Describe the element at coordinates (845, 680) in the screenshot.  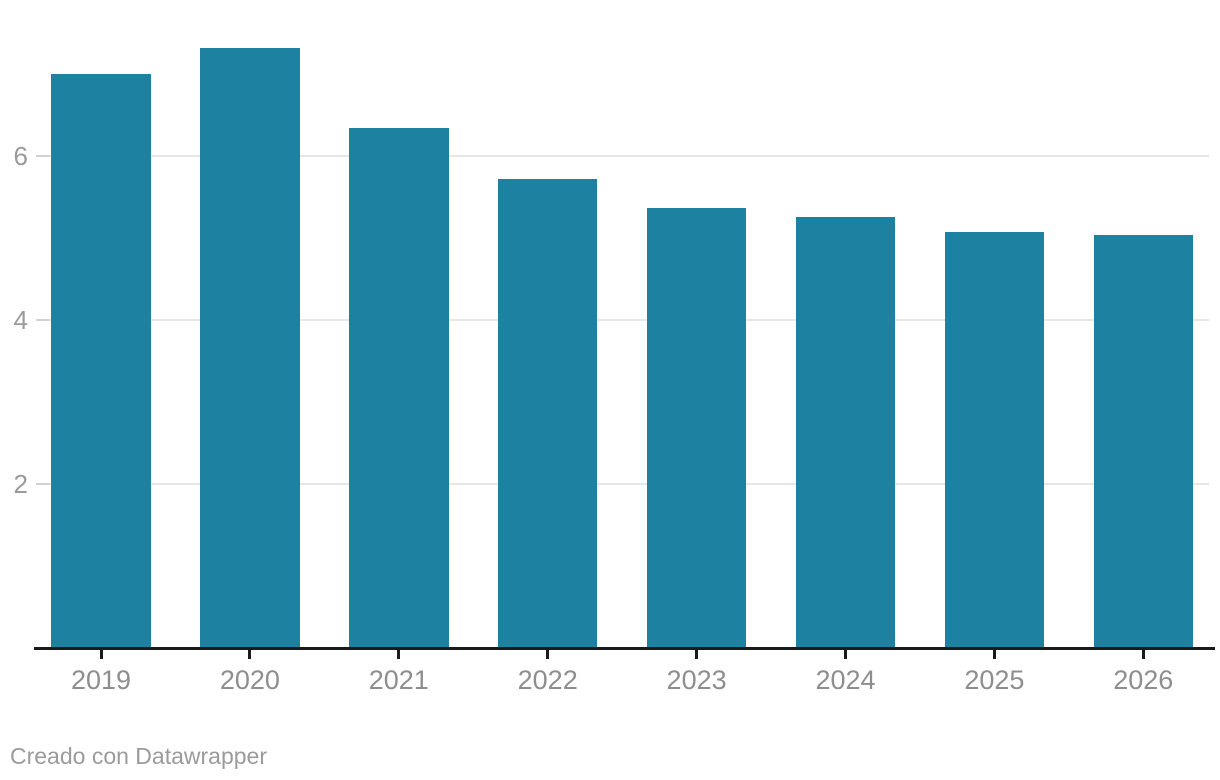
I see `x-axis-label-2024: 2024` at that location.